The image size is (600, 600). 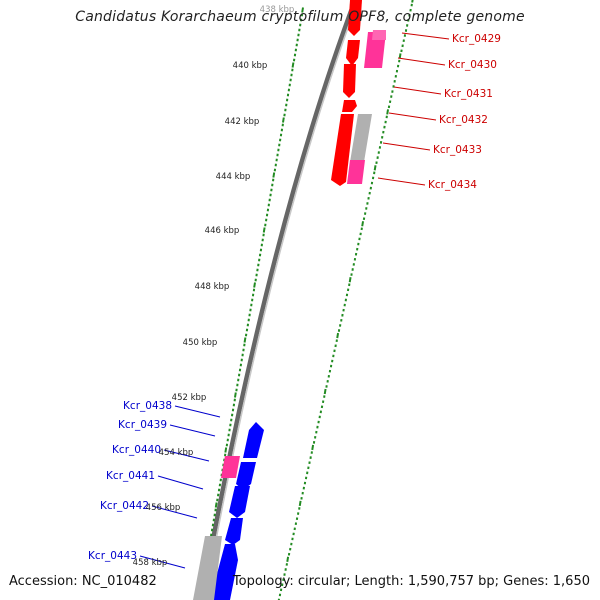 What do you see at coordinates (150, 563) in the screenshot?
I see `scale-label: 458 kbp` at bounding box center [150, 563].